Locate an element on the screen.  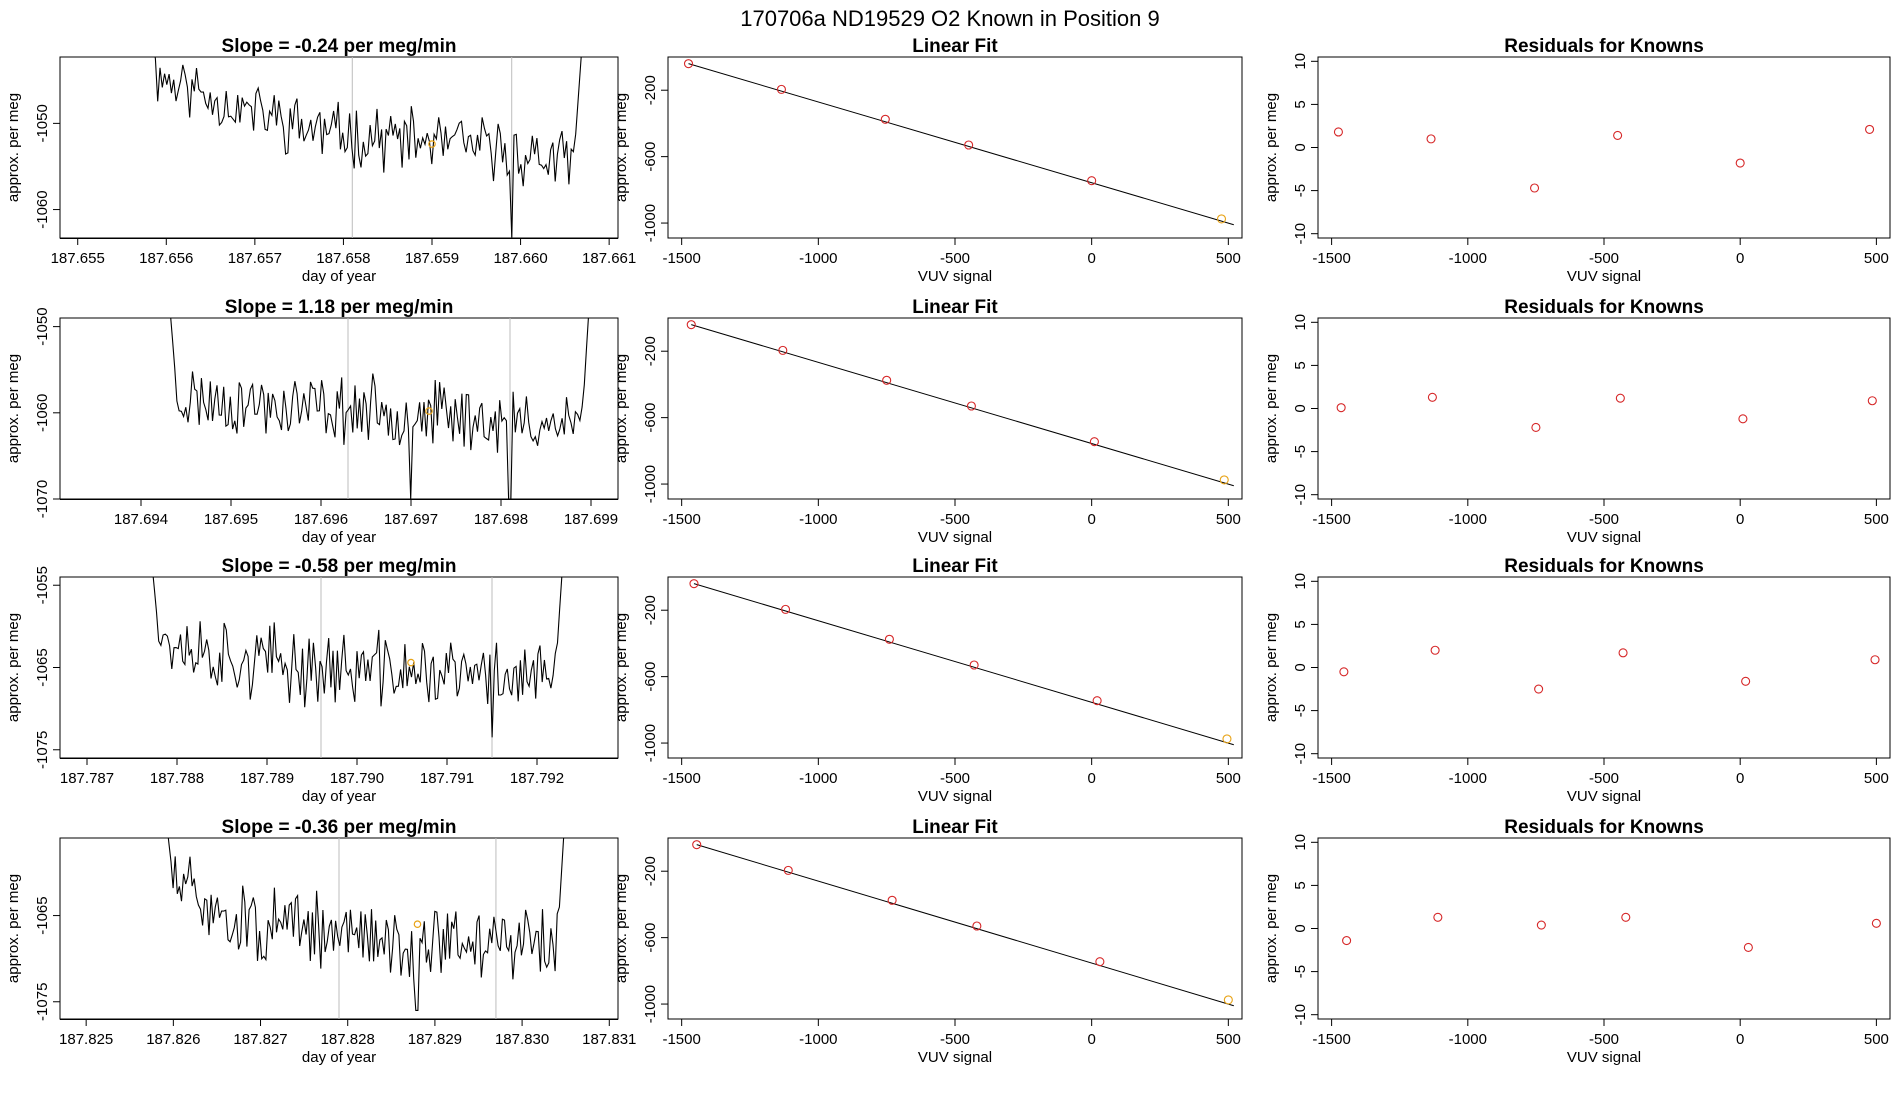
y-tick-label: 10 is located at coordinates (1300, 61).